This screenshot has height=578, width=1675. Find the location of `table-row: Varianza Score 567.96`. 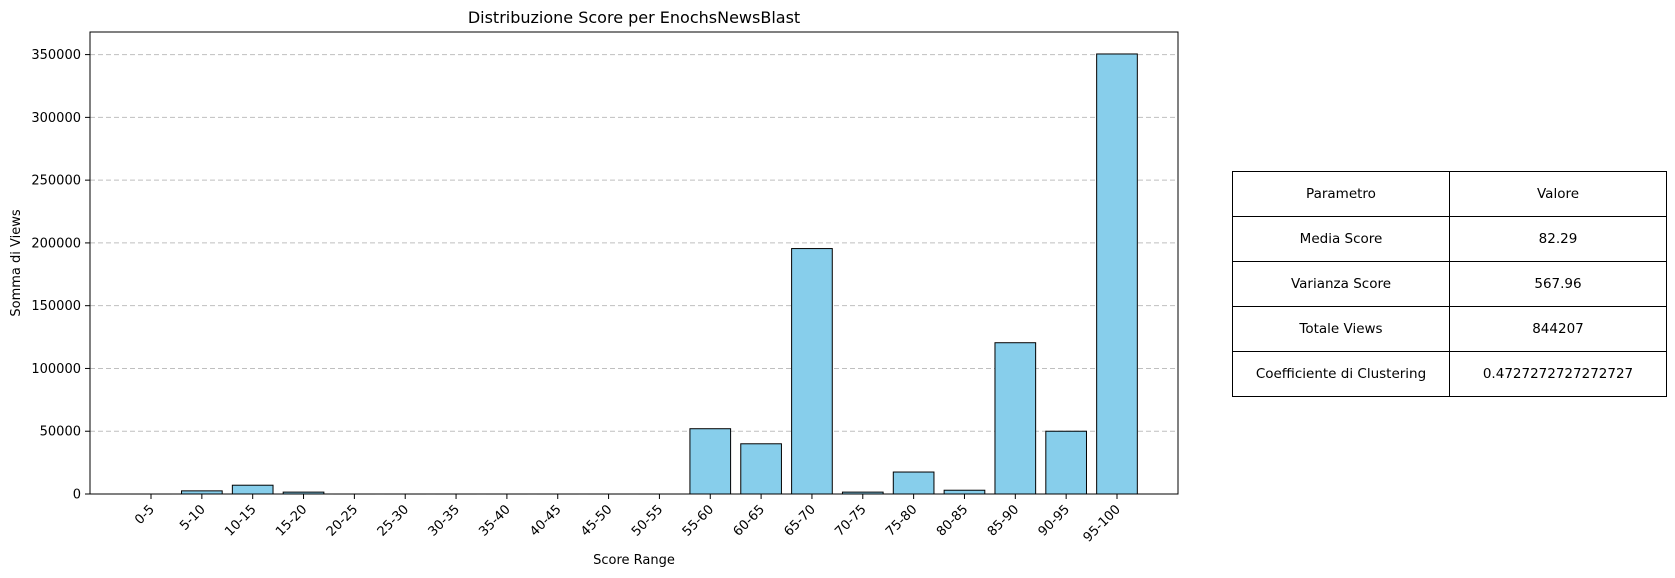

table-row: Varianza Score 567.96 is located at coordinates (1449, 284).